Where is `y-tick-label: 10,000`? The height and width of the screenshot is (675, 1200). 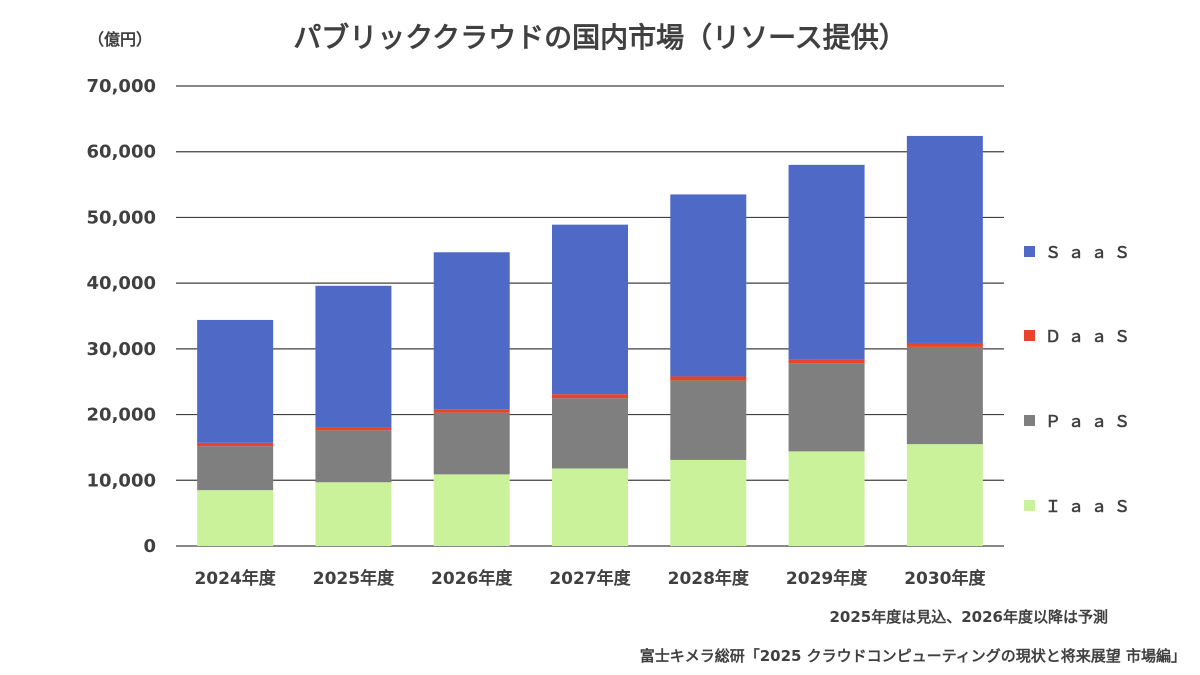
y-tick-label: 10,000 is located at coordinates (121, 480).